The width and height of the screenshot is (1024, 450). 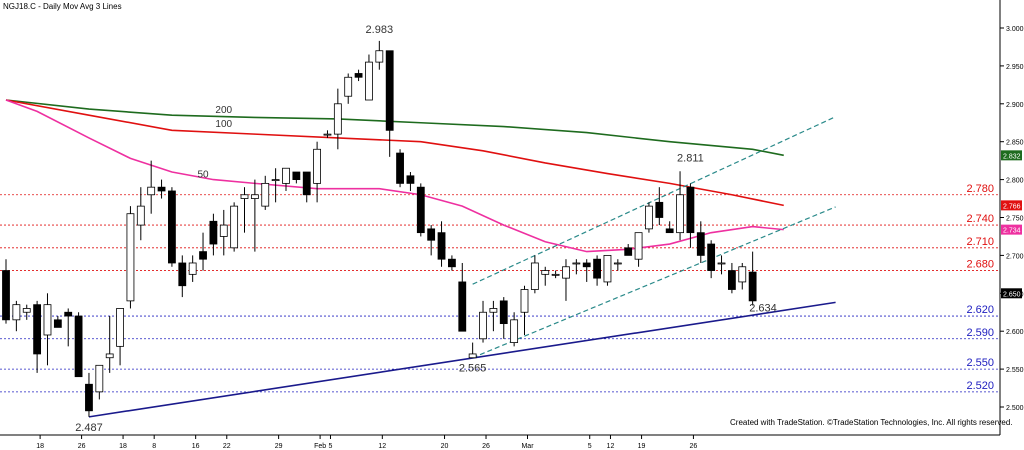 I want to click on ma-200-value-badge, so click(x=1011, y=155).